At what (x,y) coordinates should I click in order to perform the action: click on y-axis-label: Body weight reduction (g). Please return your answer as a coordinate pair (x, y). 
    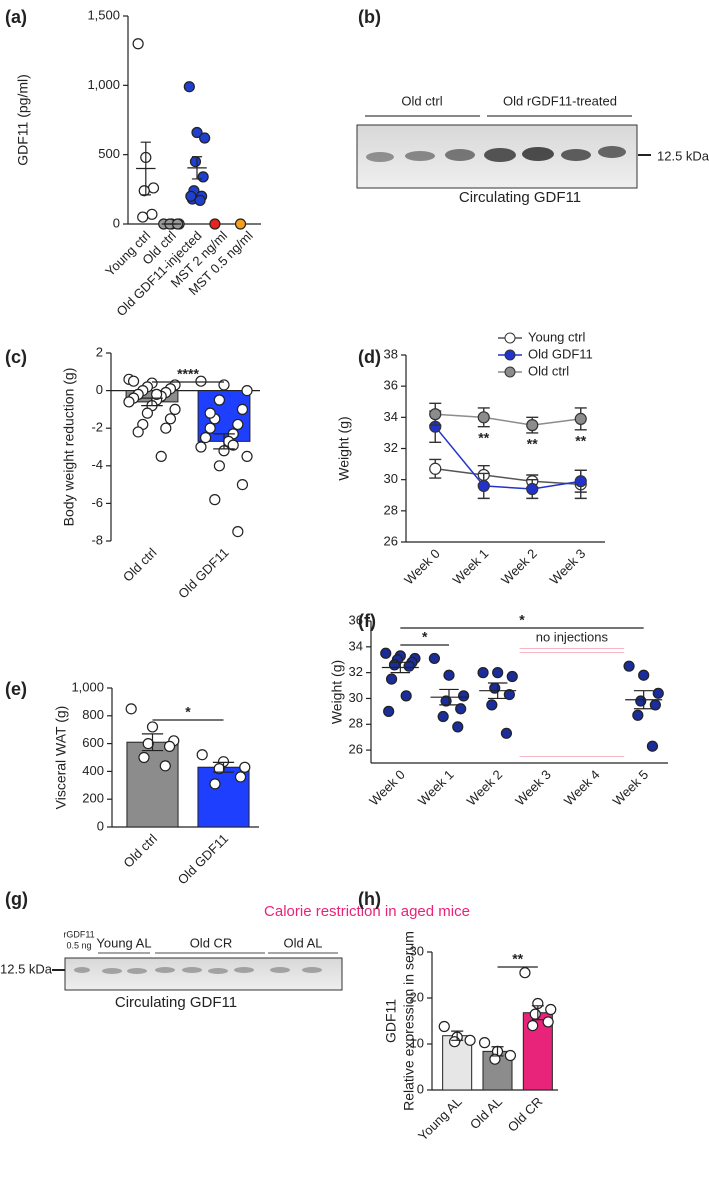
    Looking at the image, I should click on (69, 447).